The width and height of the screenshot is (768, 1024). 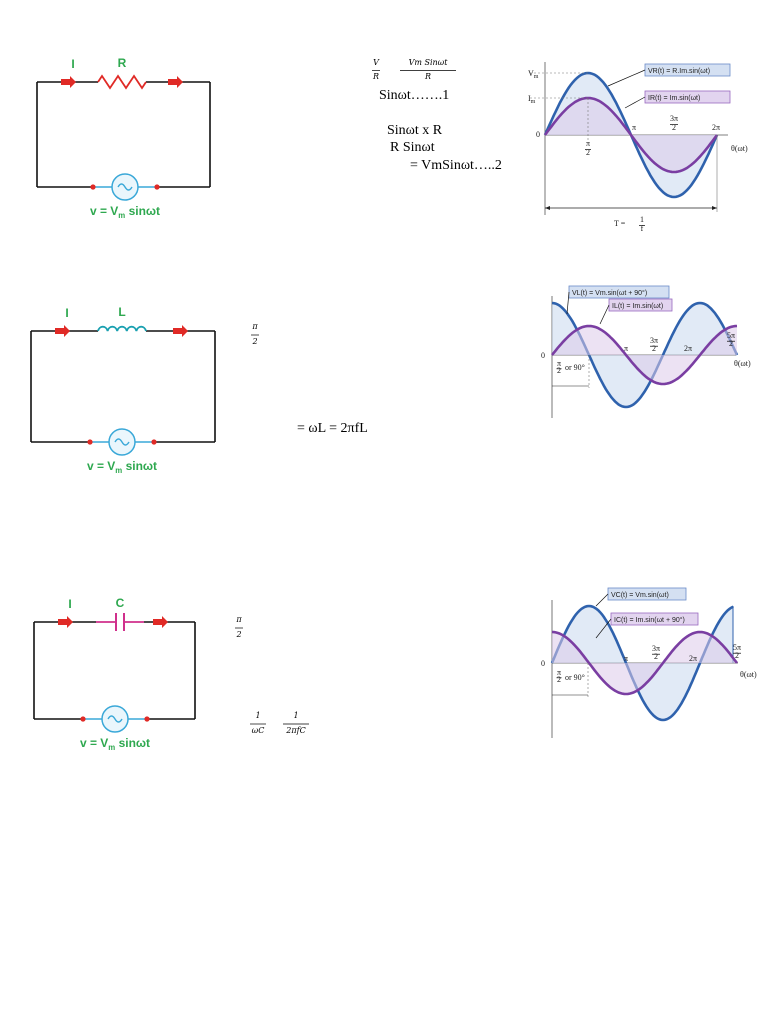 I want to click on text: Sinωt…….1, so click(x=414, y=95).